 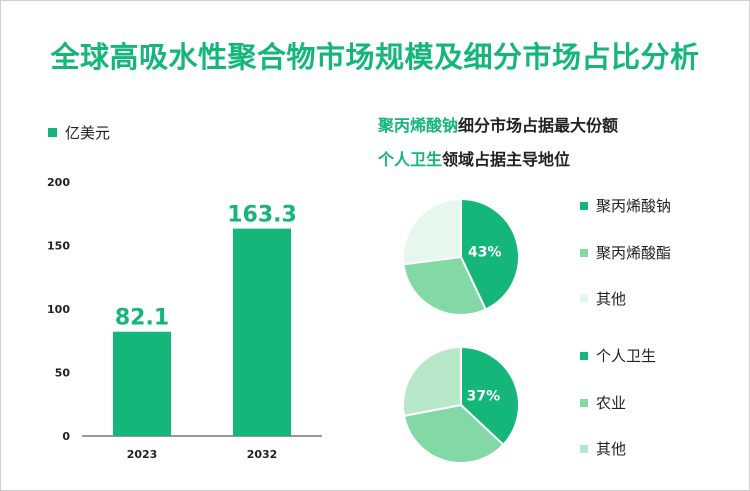 I want to click on pie2-legend-label: 个人卫生, so click(x=626, y=356).